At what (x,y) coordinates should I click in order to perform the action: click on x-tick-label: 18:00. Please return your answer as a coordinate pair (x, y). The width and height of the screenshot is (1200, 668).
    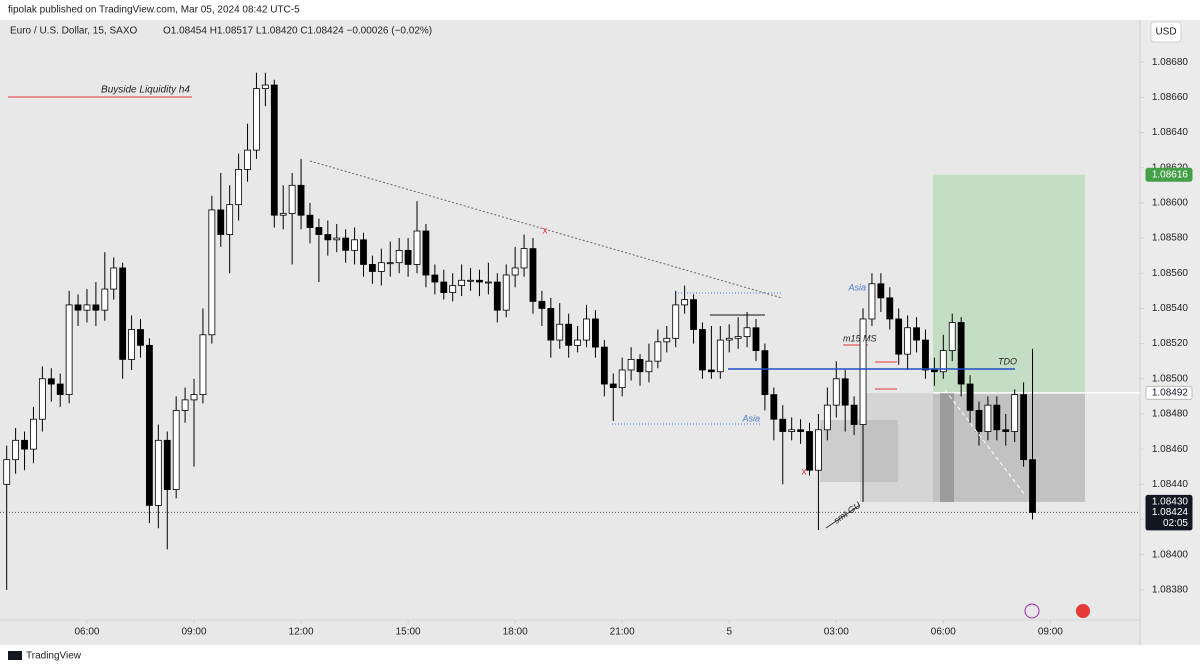
    Looking at the image, I should click on (515, 632).